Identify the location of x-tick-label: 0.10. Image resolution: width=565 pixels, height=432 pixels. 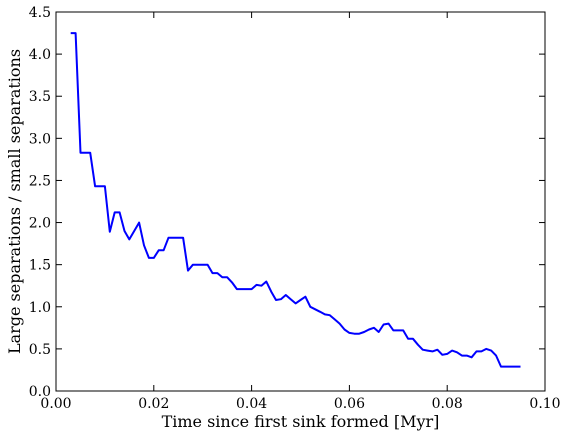
(544, 404).